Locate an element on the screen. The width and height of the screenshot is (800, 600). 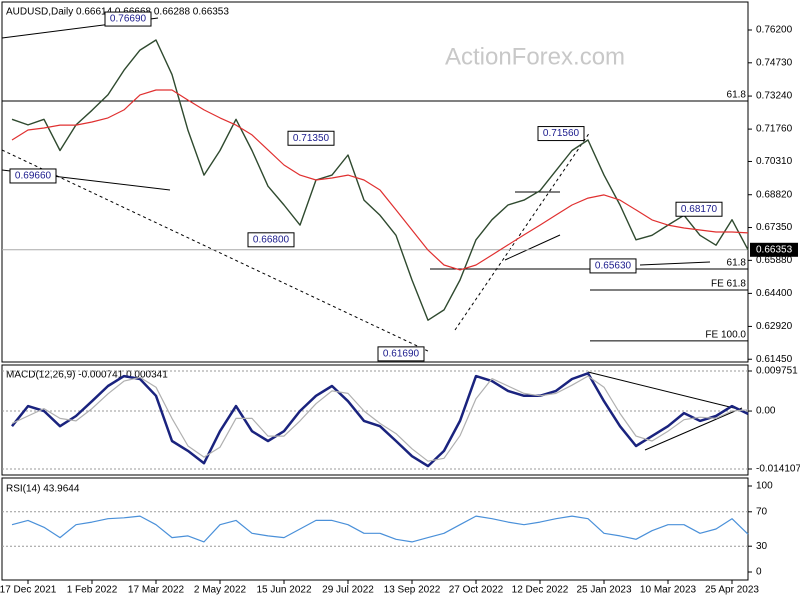
y-tick-label: 0 is located at coordinates (759, 572).